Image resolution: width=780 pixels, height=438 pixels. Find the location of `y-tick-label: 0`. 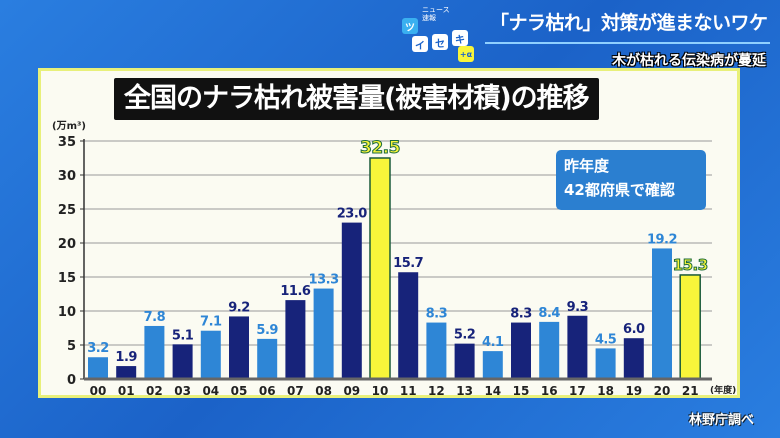

y-tick-label: 0 is located at coordinates (71, 380).